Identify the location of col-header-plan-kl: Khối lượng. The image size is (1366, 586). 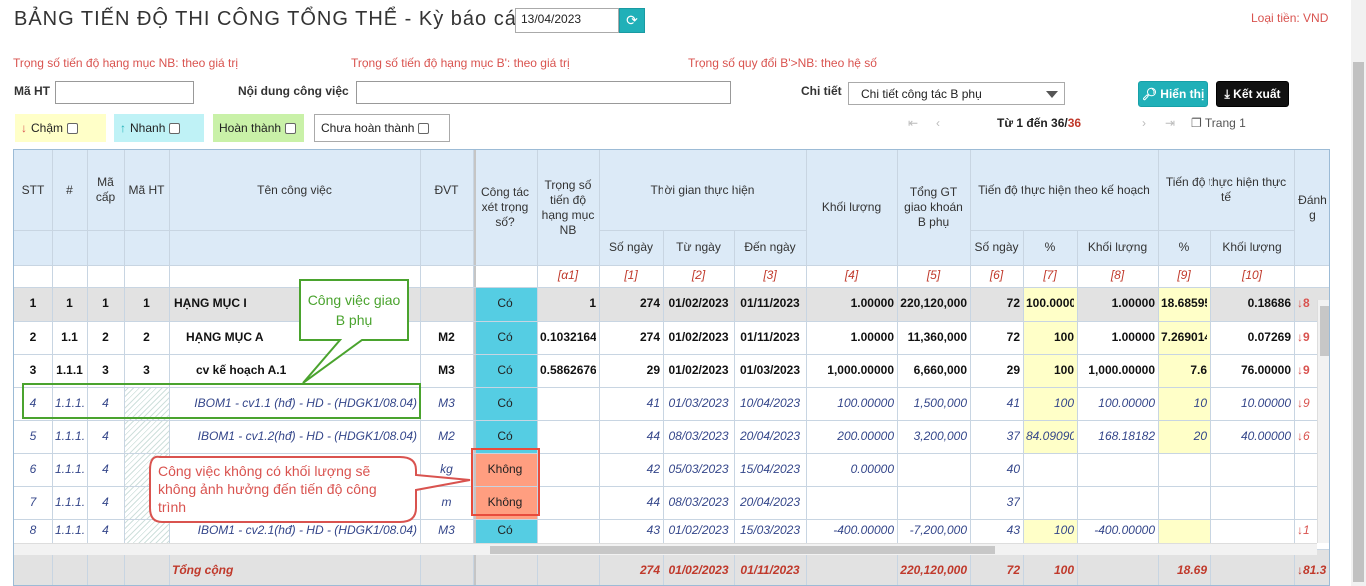
(1117, 247).